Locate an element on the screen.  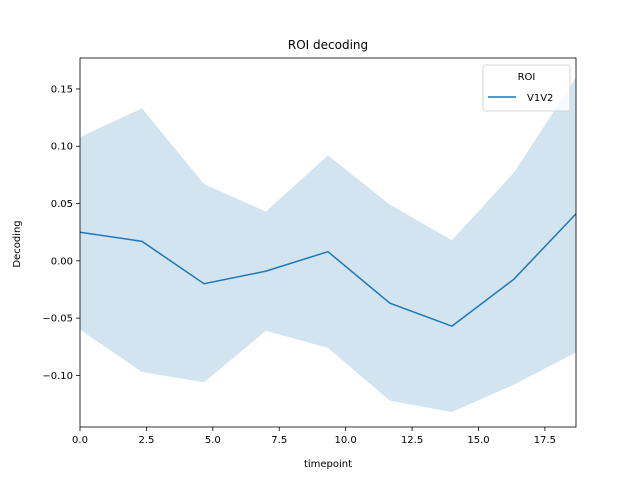
x-tick-label: 12.5 is located at coordinates (412, 440).